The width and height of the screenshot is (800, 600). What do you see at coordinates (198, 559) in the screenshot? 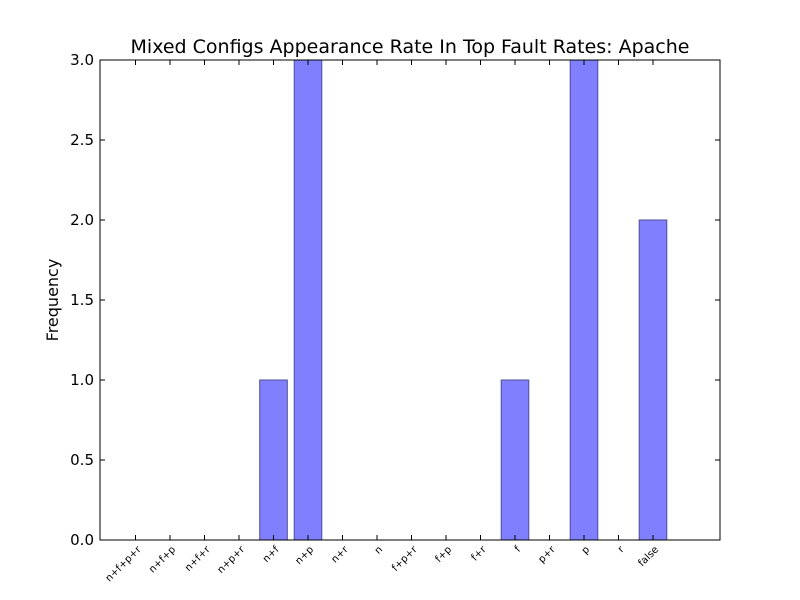
I see `x-tick-label: n+f+r` at bounding box center [198, 559].